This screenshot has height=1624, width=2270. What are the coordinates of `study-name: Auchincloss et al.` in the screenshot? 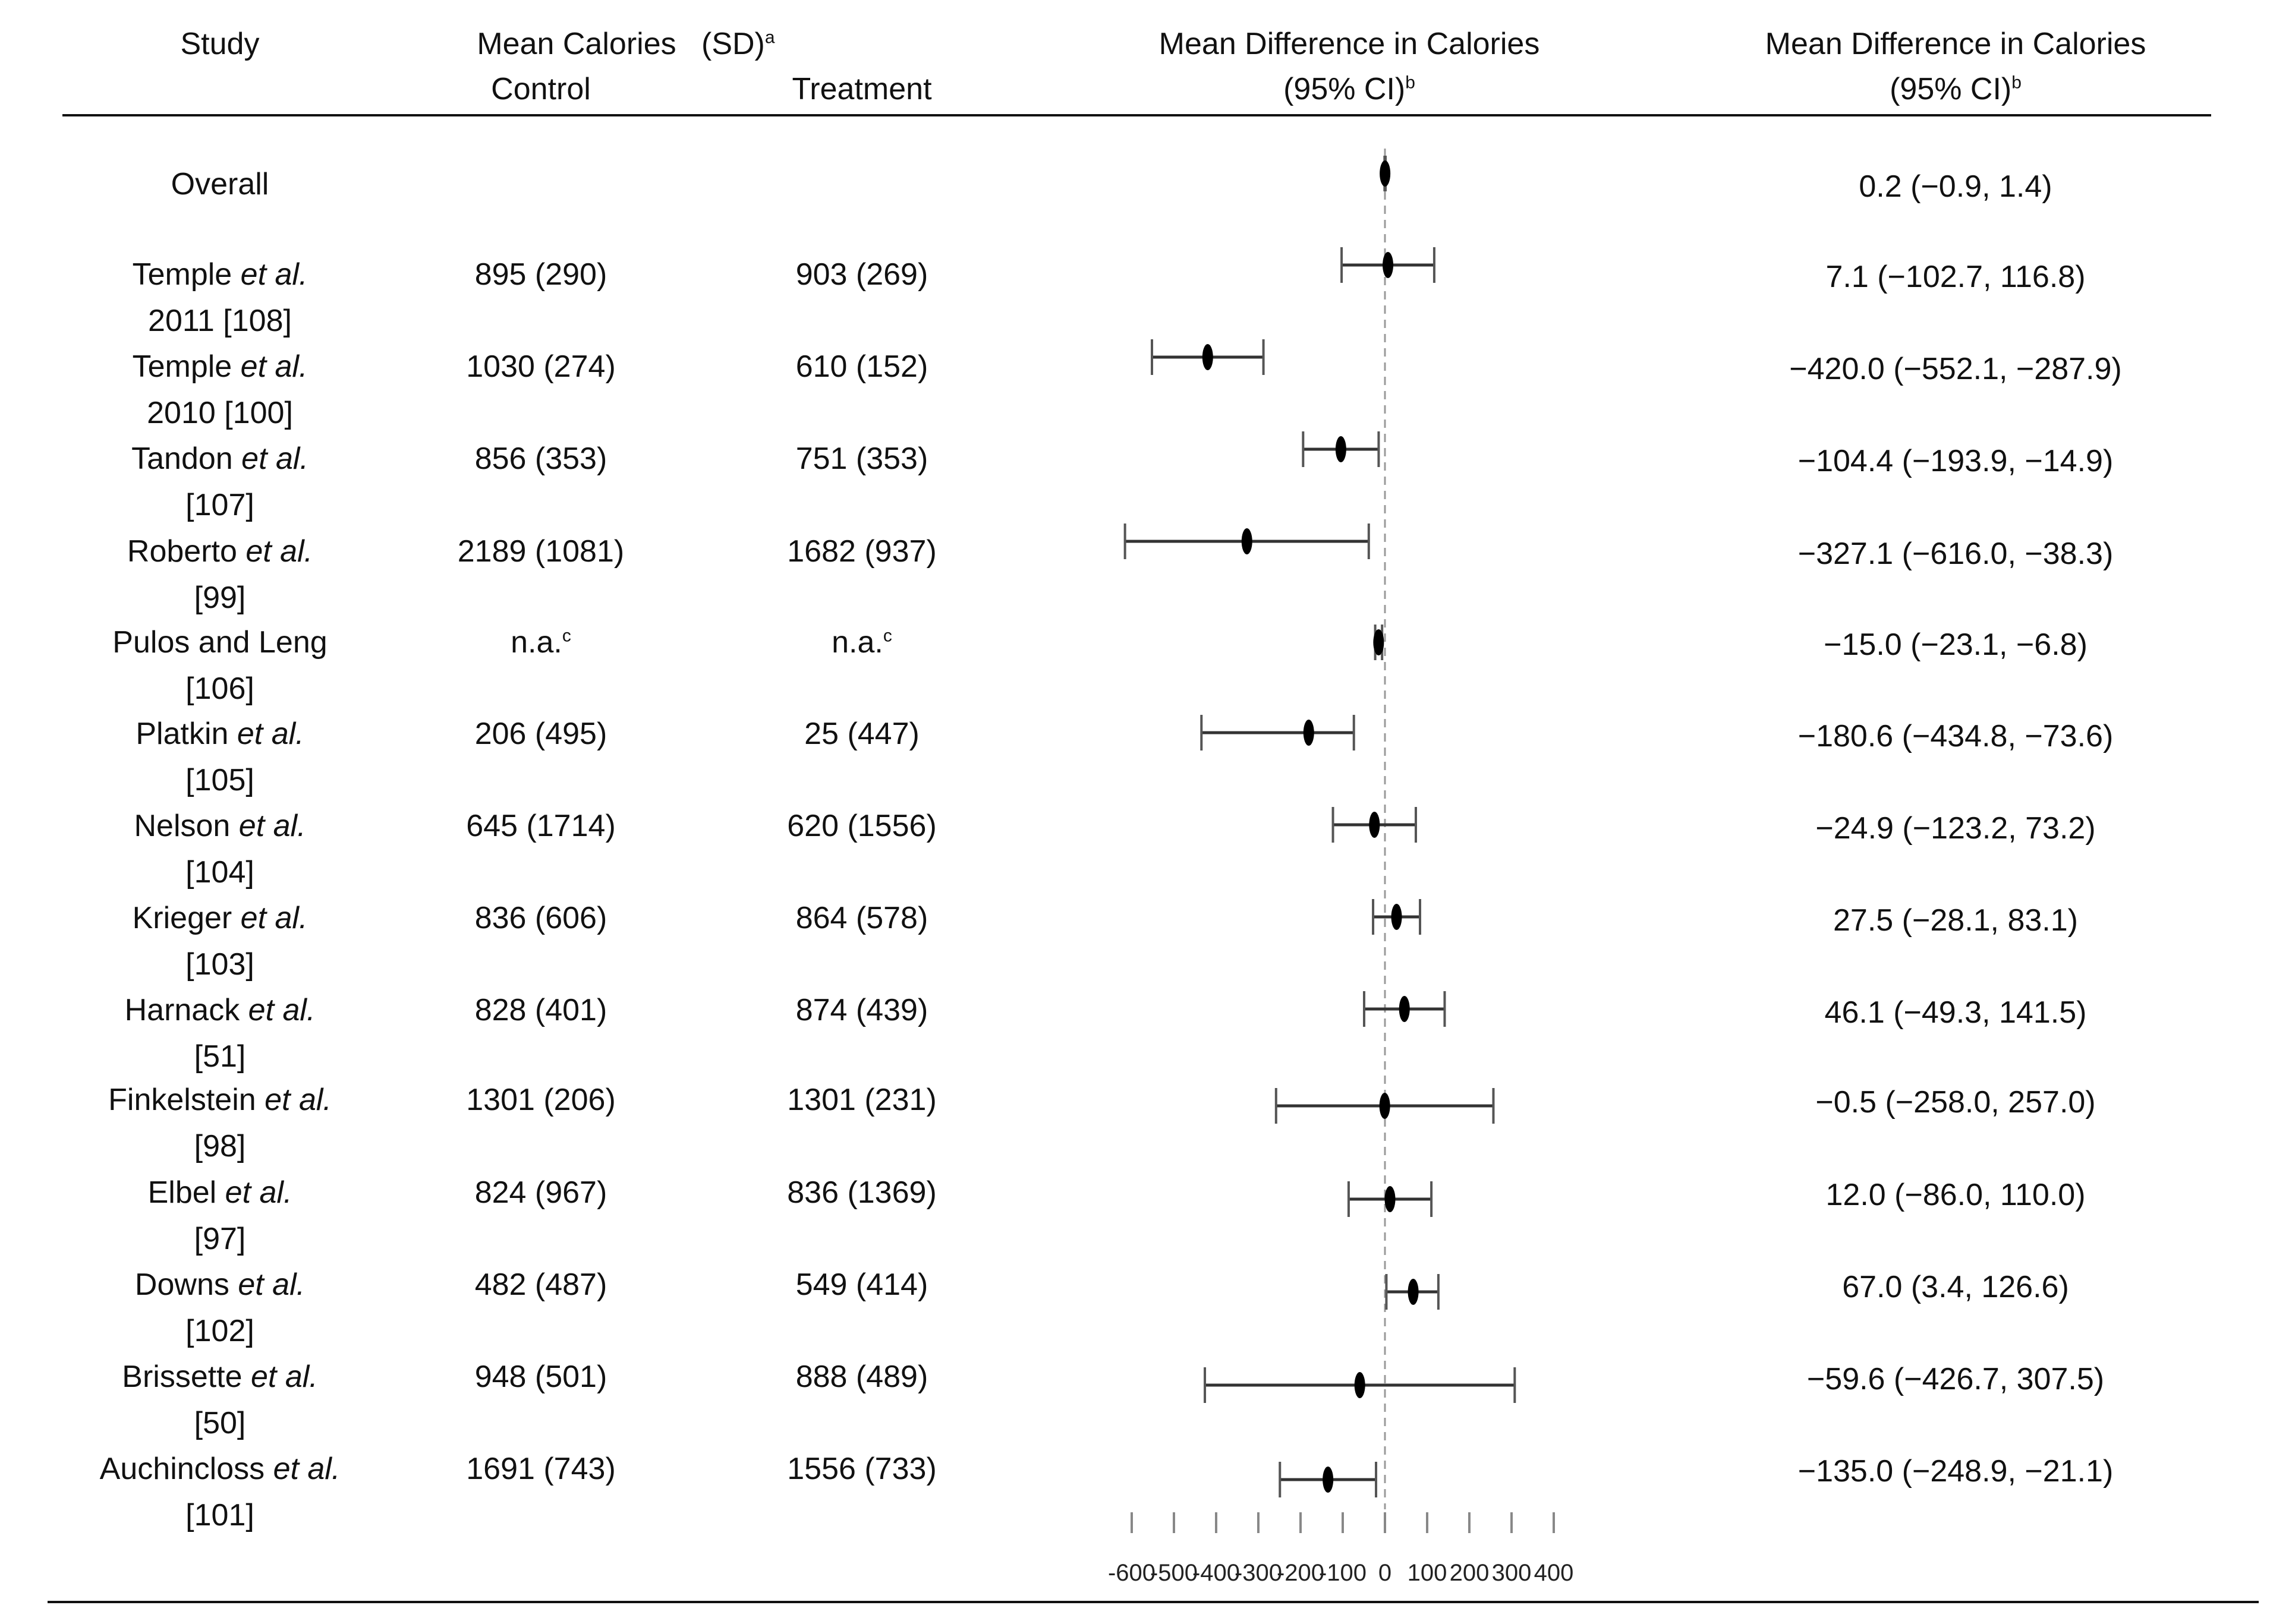 It's located at (220, 1469).